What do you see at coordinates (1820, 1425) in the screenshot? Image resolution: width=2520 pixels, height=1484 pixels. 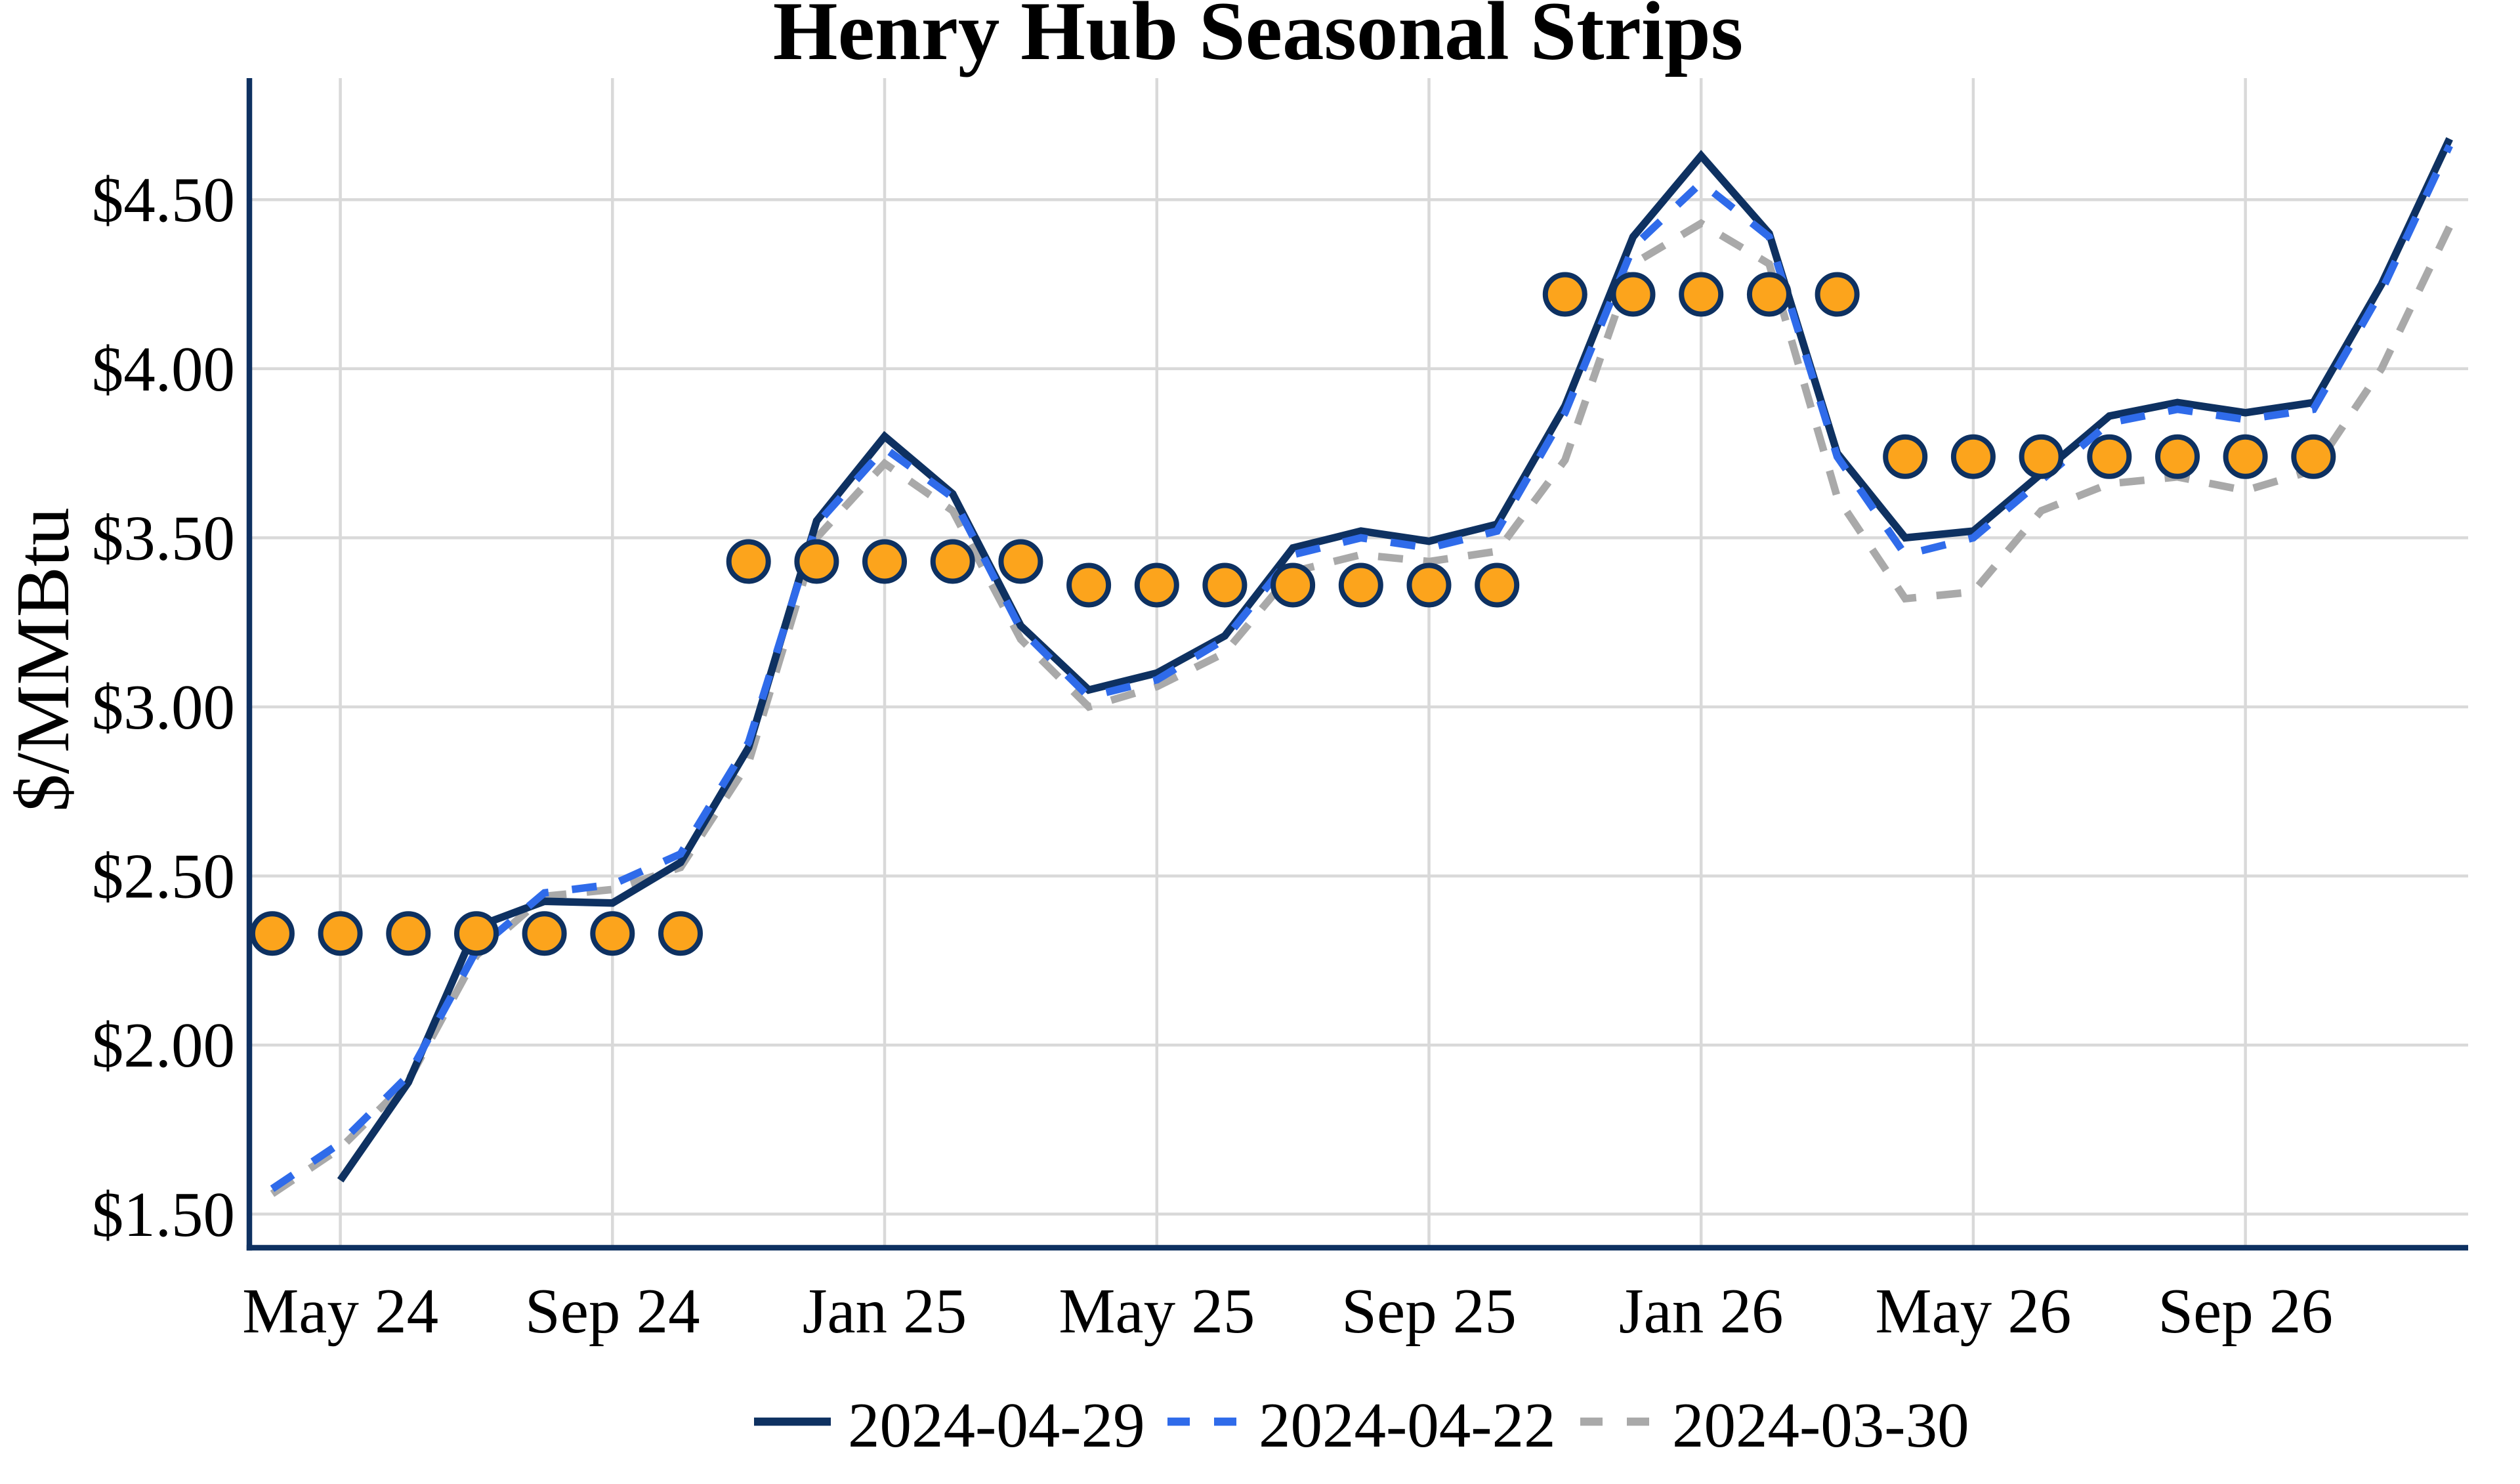 I see `svg-text: 2024-03-30` at bounding box center [1820, 1425].